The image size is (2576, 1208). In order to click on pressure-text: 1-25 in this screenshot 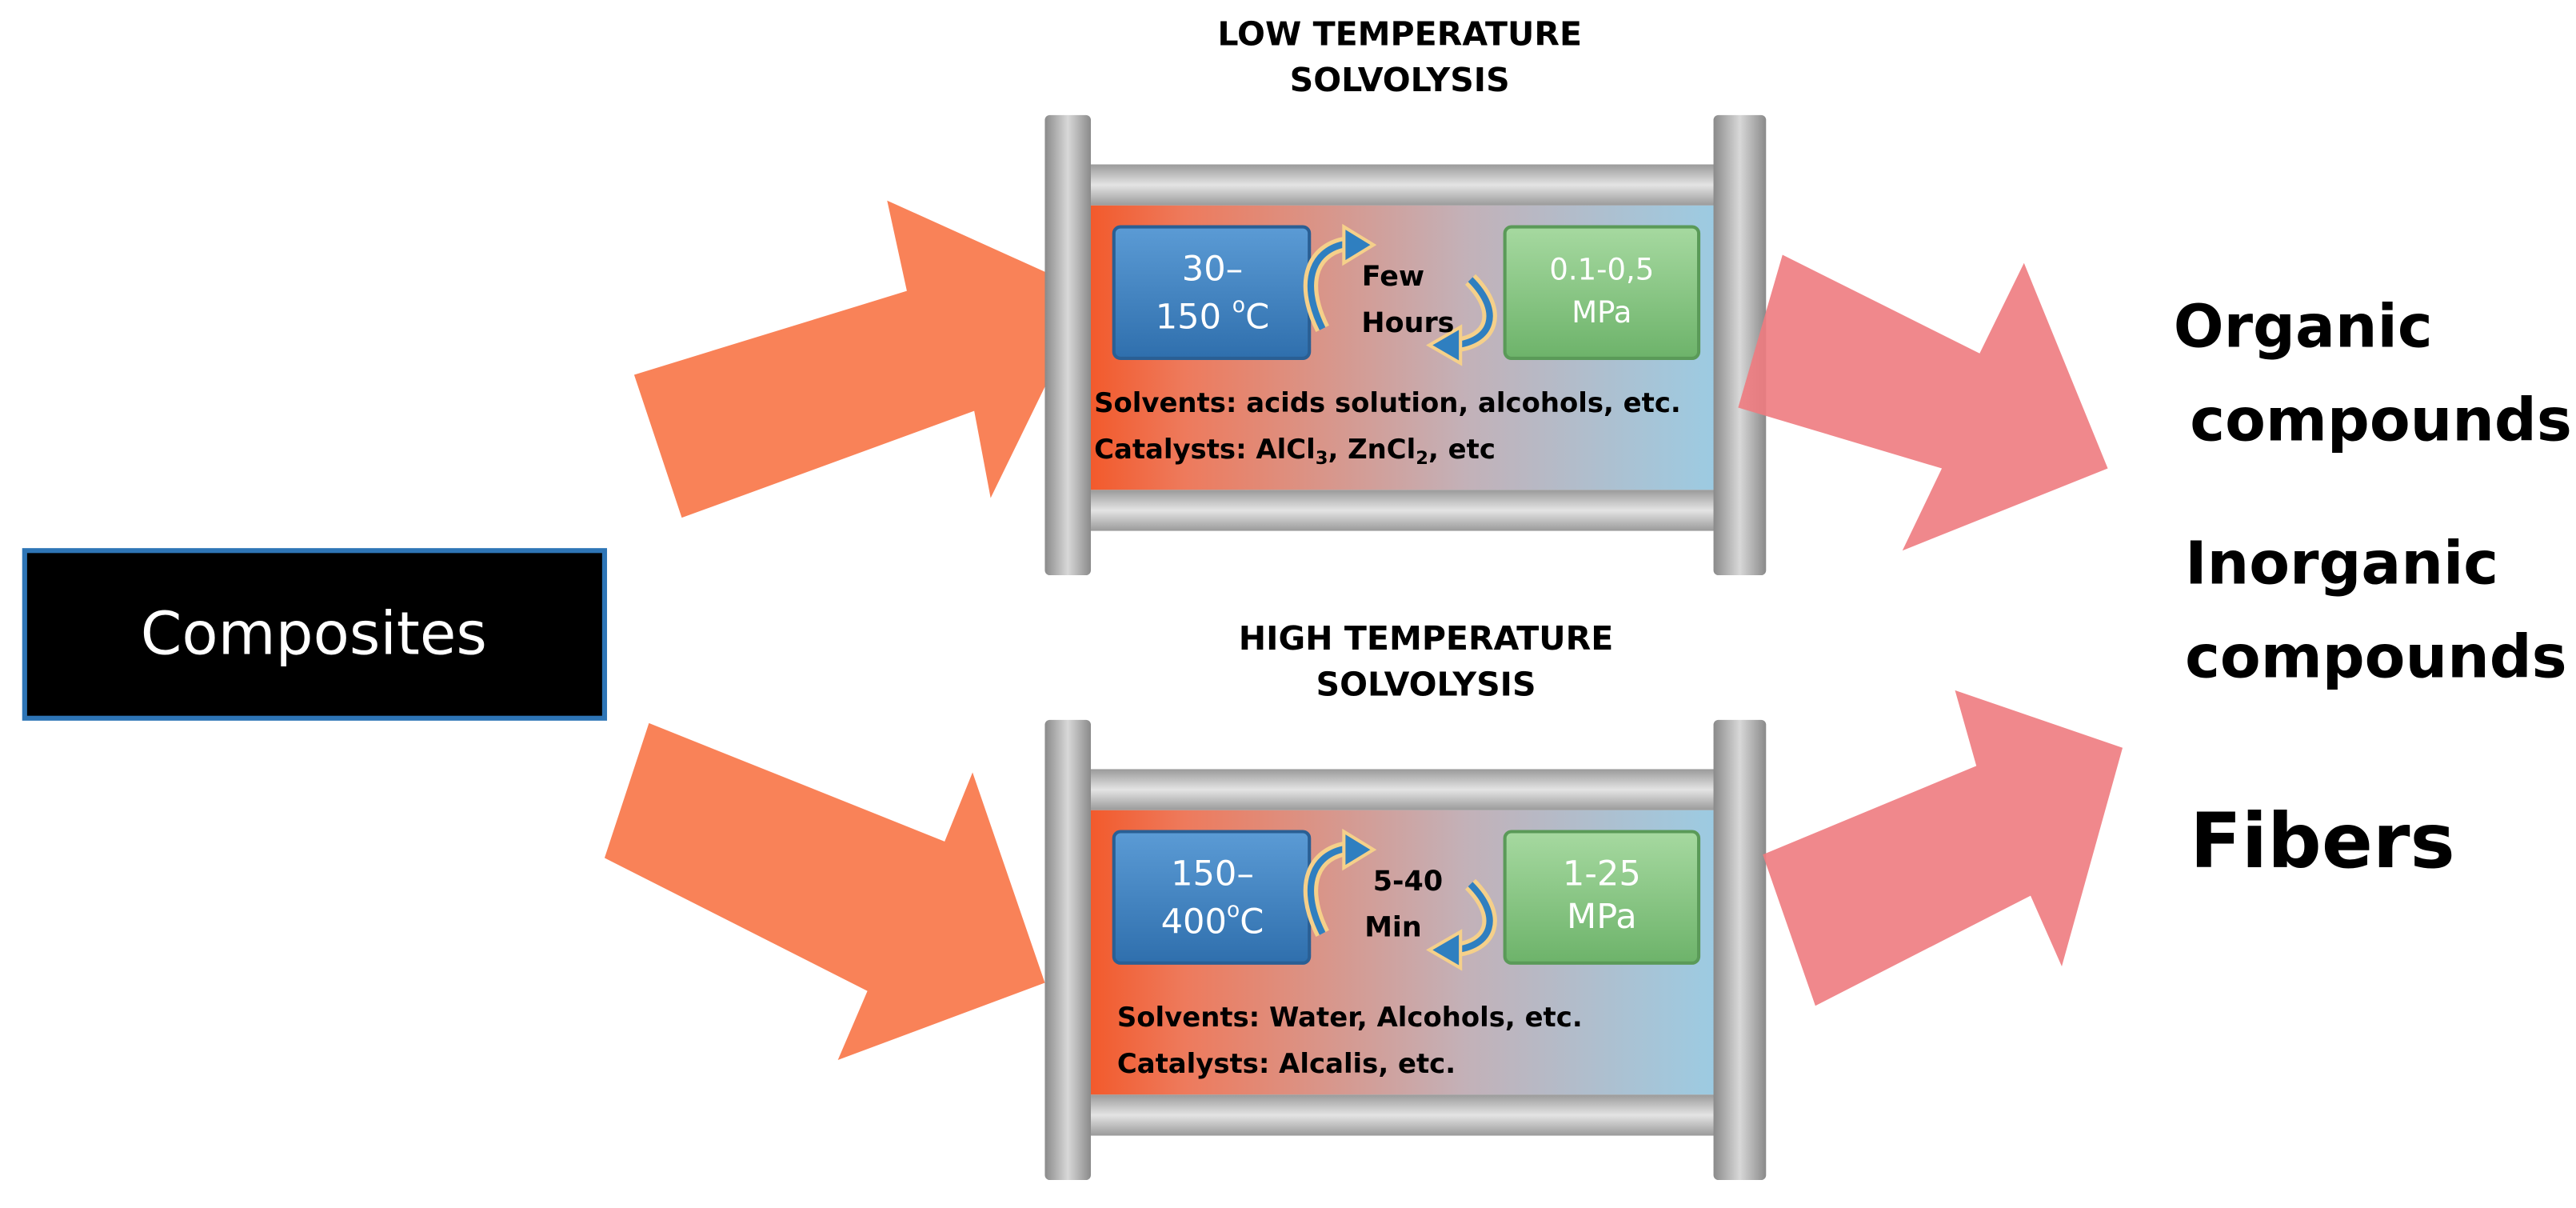, I will do `click(1602, 874)`.